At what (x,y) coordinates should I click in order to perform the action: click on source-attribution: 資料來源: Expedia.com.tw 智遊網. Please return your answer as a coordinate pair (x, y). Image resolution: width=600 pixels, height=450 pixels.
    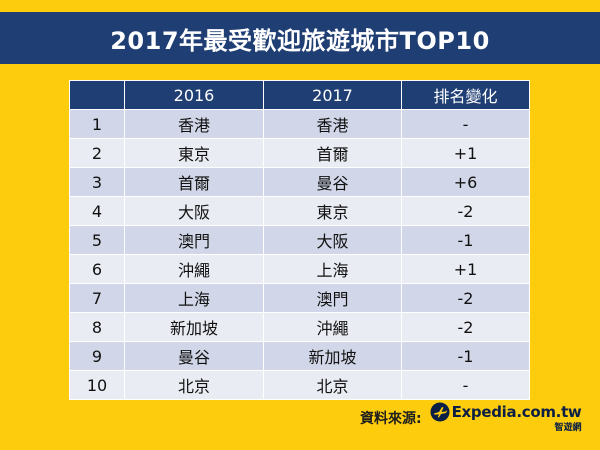
    Looking at the image, I should click on (471, 417).